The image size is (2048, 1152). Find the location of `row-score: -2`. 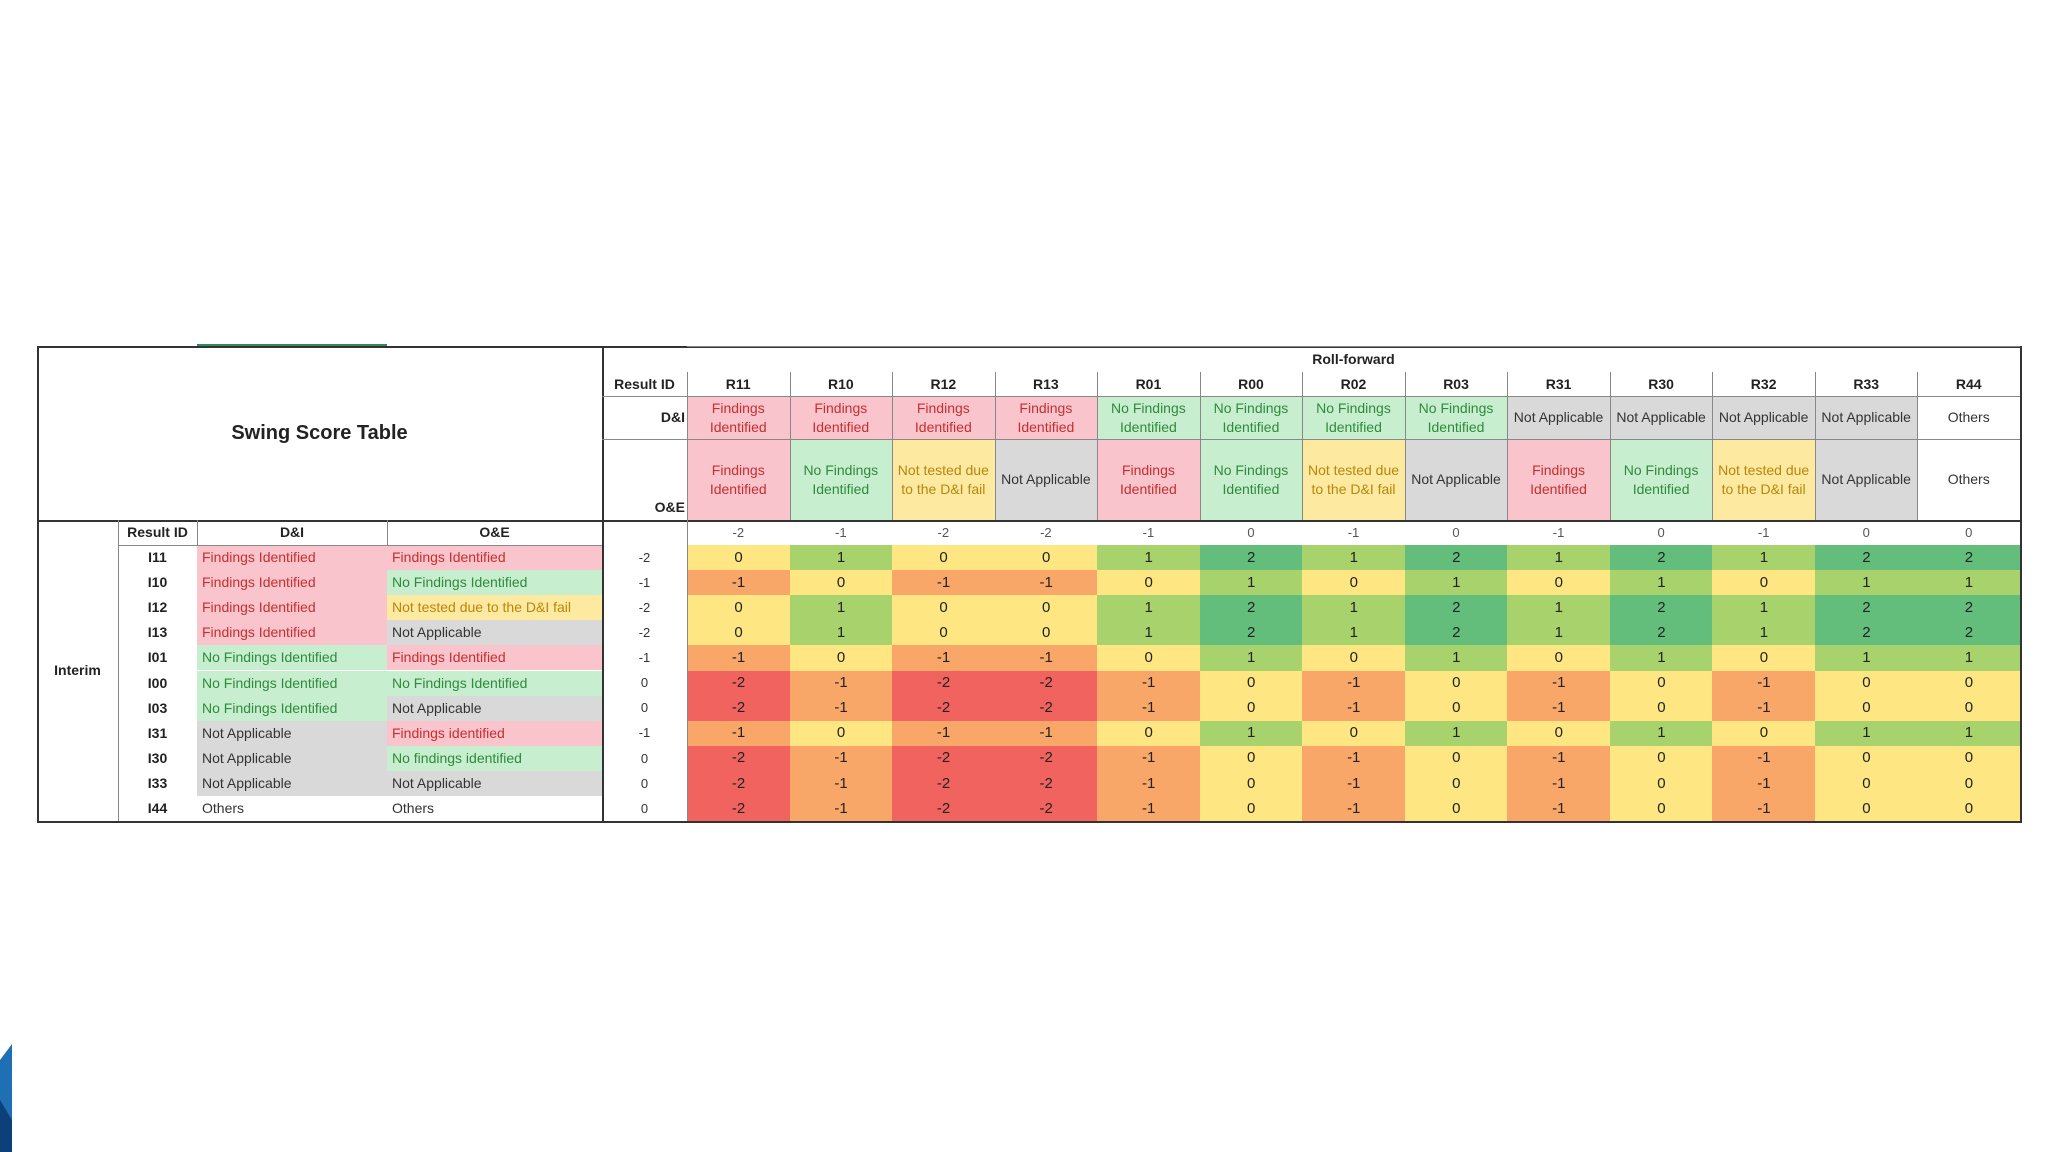

row-score: -2 is located at coordinates (644, 607).